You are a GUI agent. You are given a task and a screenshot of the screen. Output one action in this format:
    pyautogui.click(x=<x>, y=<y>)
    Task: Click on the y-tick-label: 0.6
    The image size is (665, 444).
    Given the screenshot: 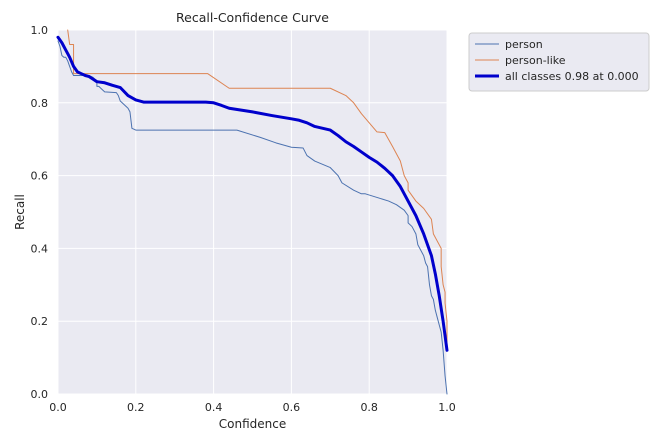 What is the action you would take?
    pyautogui.click(x=40, y=176)
    